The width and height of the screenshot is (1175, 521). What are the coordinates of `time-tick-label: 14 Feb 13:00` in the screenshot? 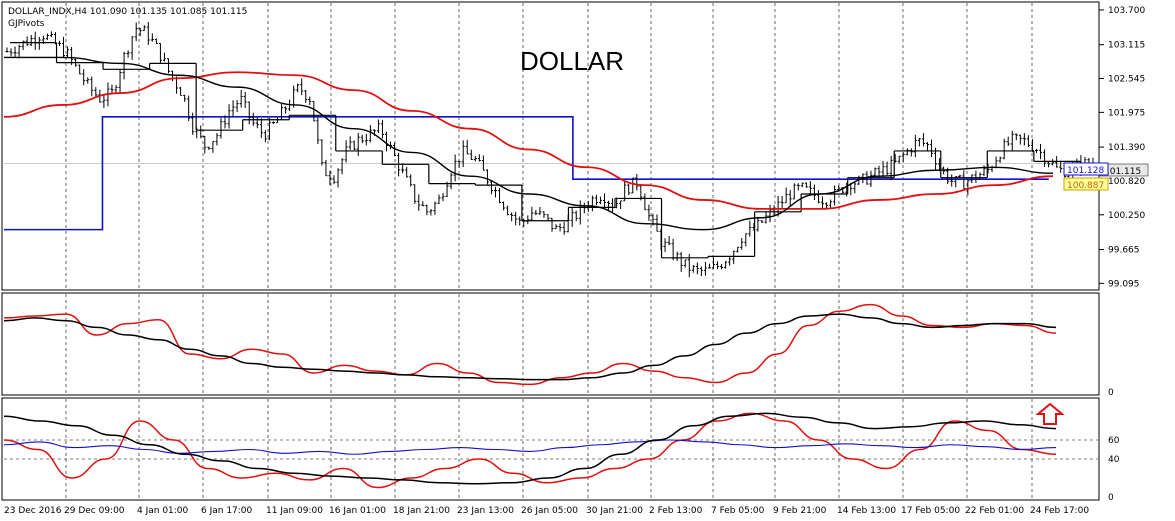 It's located at (866, 511).